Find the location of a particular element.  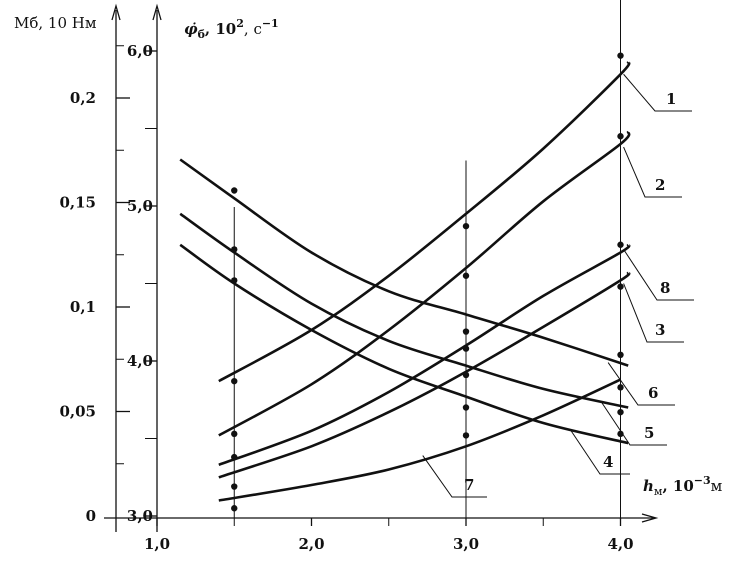

x-axis-tick-label: 1,0 is located at coordinates (157, 544).